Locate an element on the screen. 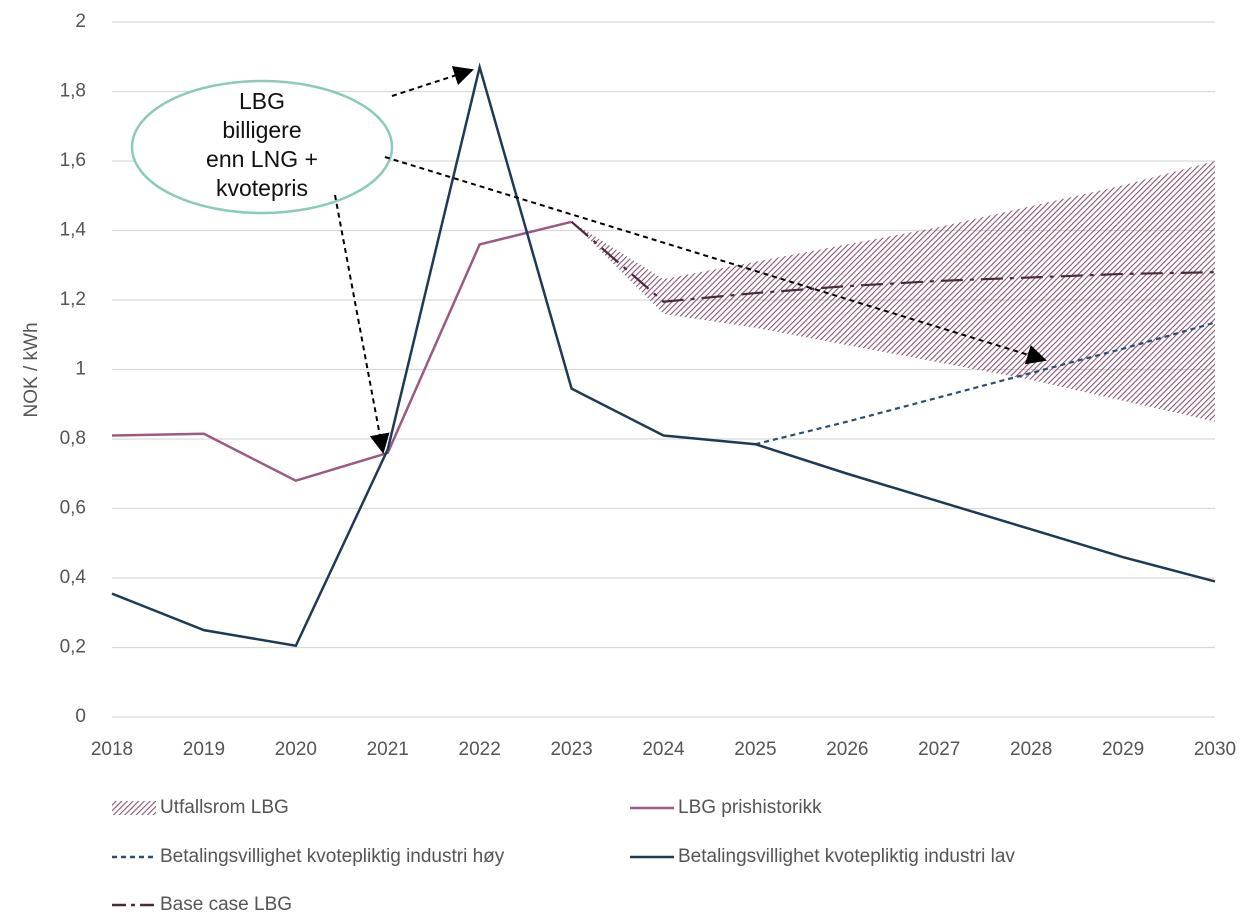  x-tick-label: 2028 is located at coordinates (1031, 749).